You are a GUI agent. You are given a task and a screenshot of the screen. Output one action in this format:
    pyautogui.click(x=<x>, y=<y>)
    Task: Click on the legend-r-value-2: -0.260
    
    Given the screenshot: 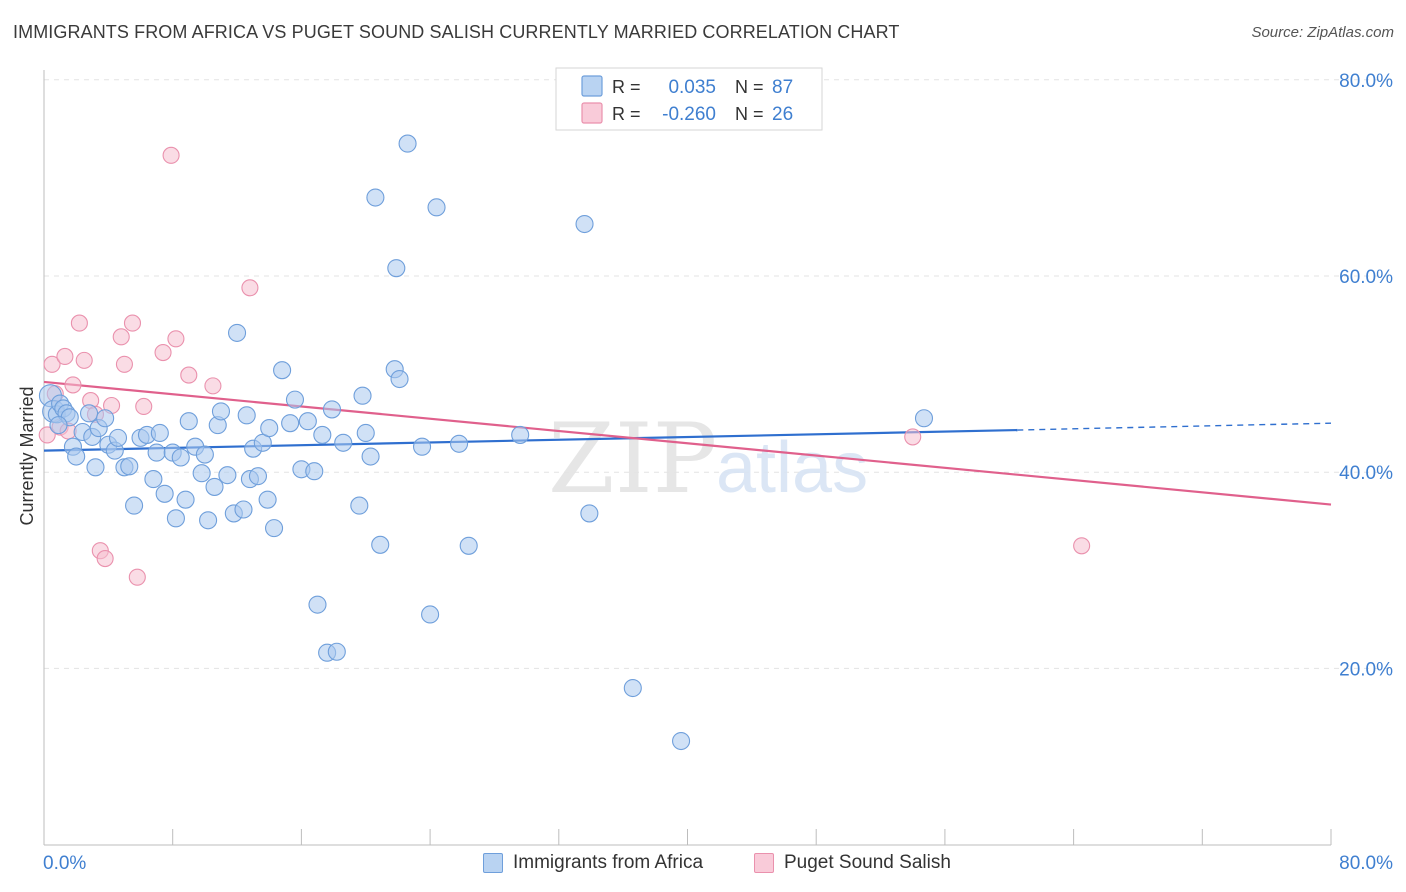 What is the action you would take?
    pyautogui.click(x=689, y=114)
    